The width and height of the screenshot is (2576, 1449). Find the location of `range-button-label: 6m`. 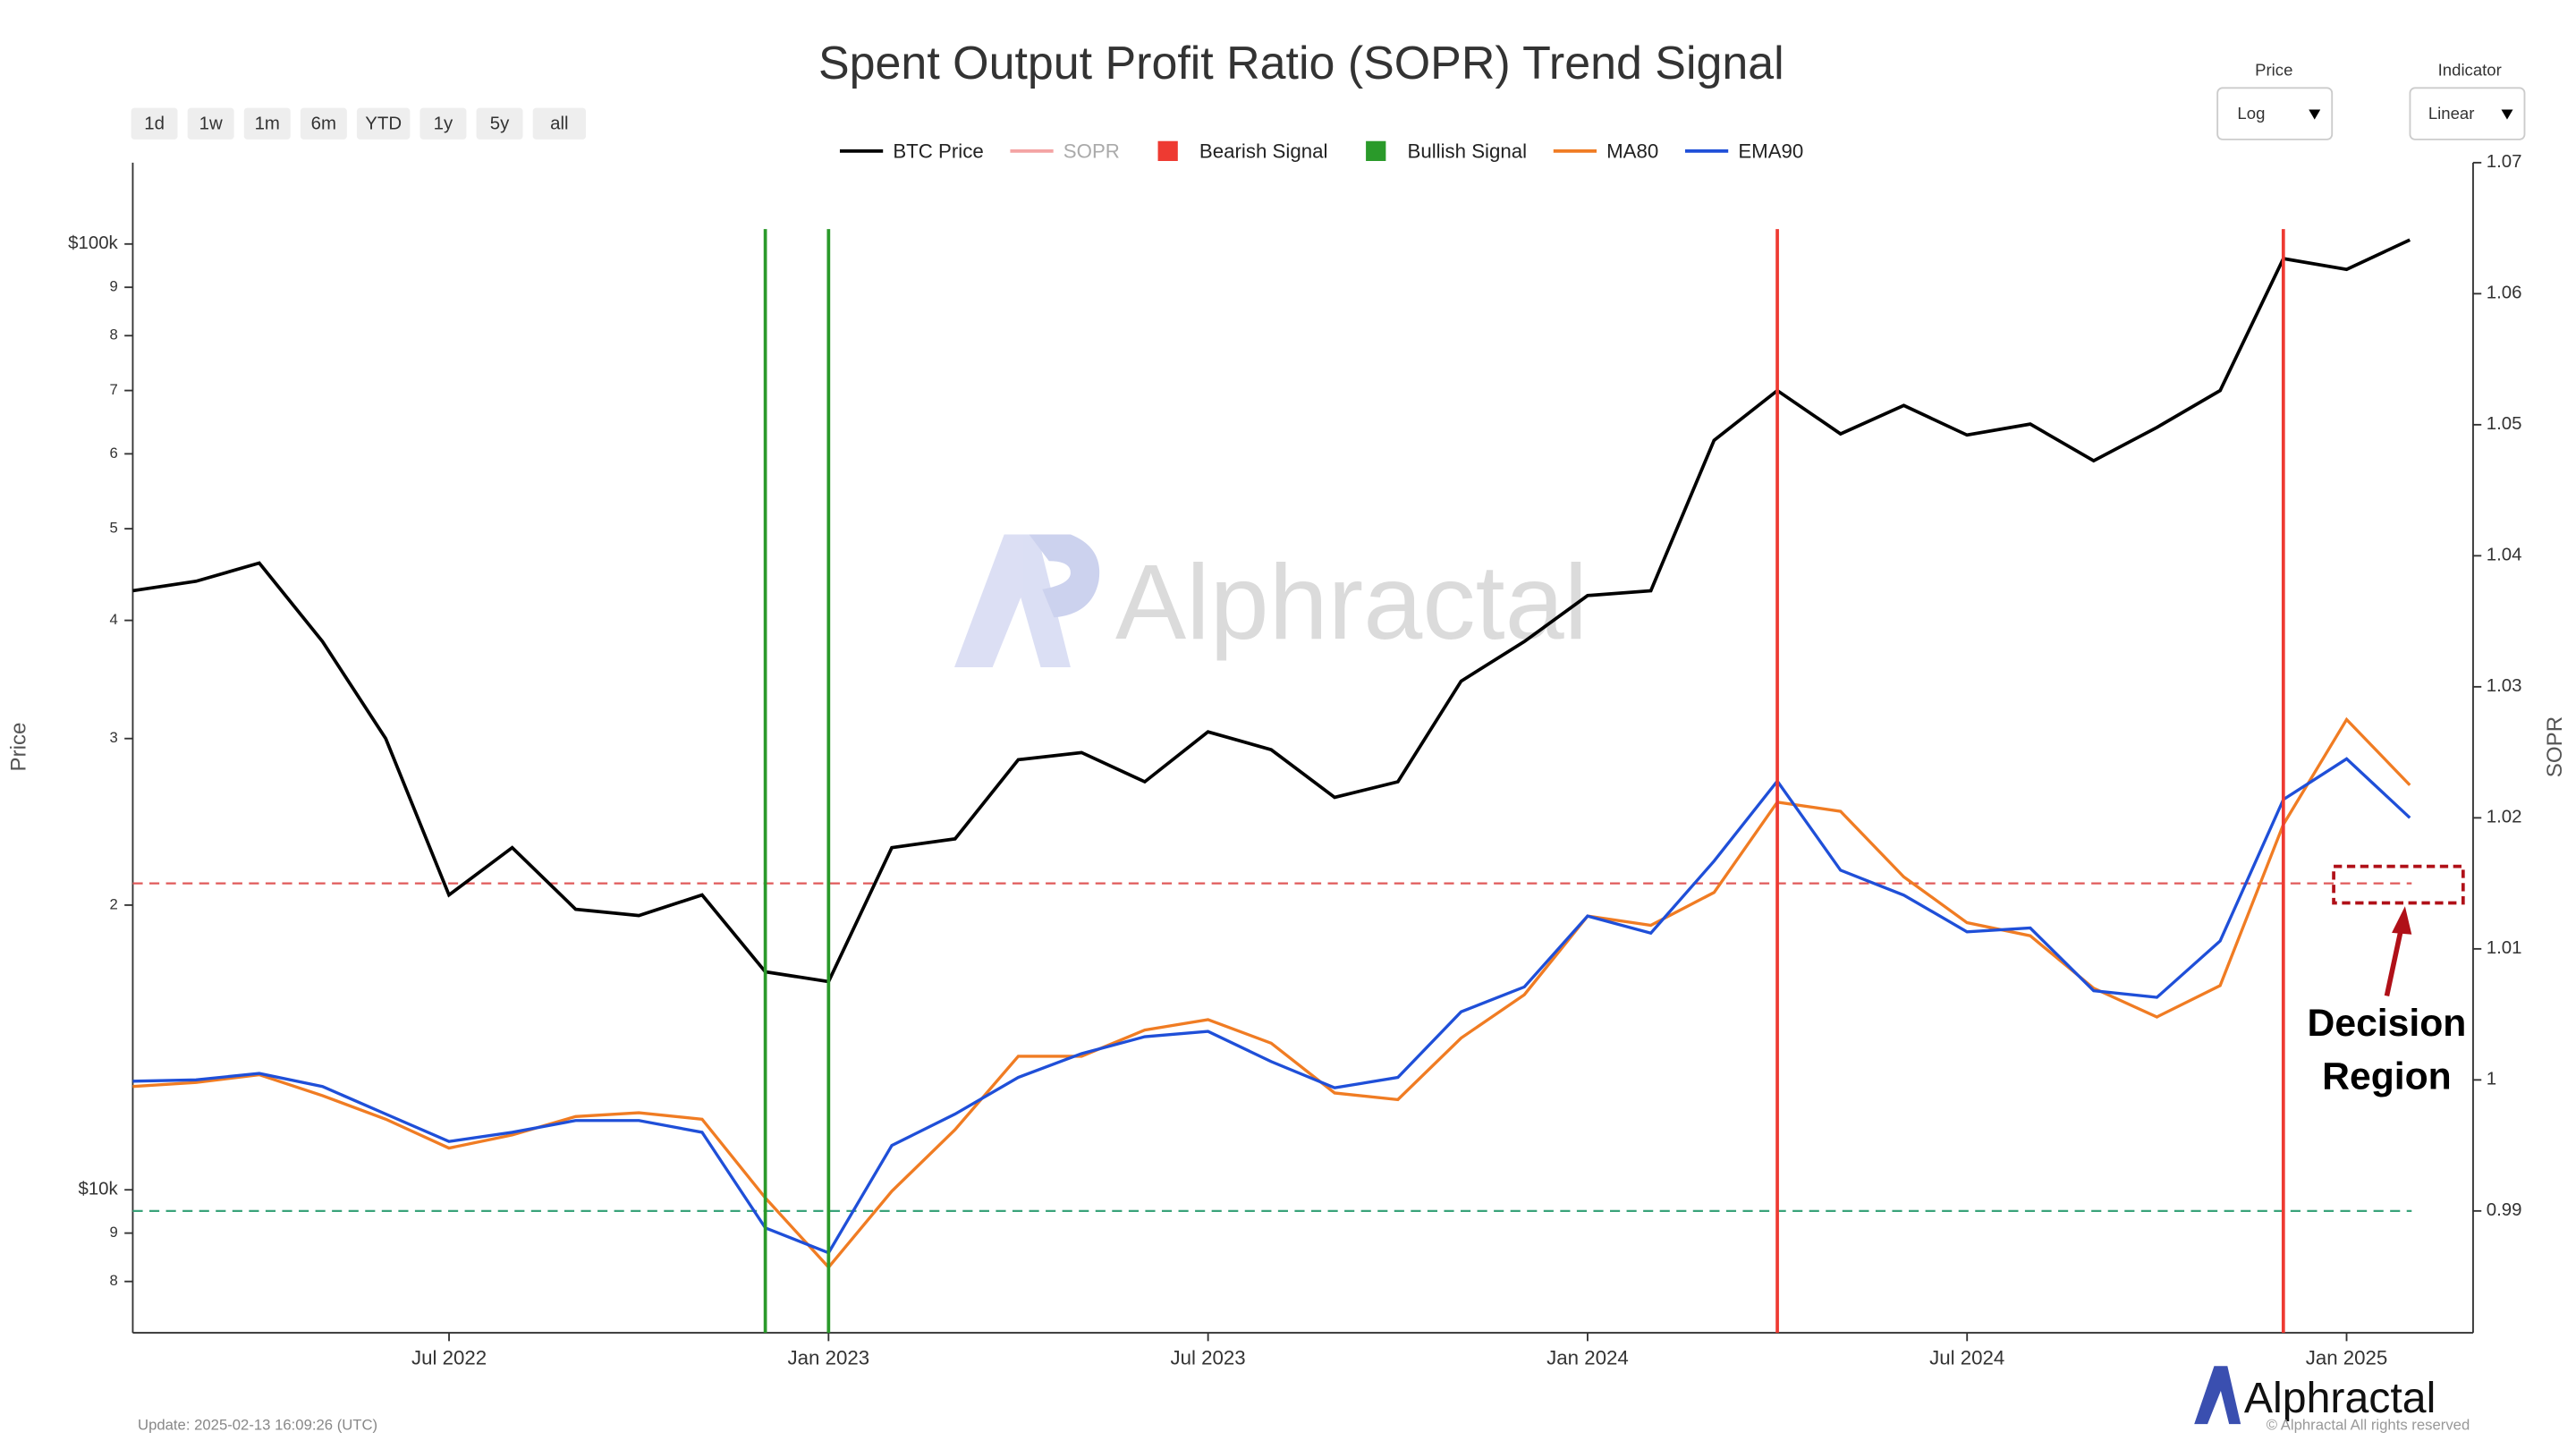

range-button-label: 6m is located at coordinates (323, 124).